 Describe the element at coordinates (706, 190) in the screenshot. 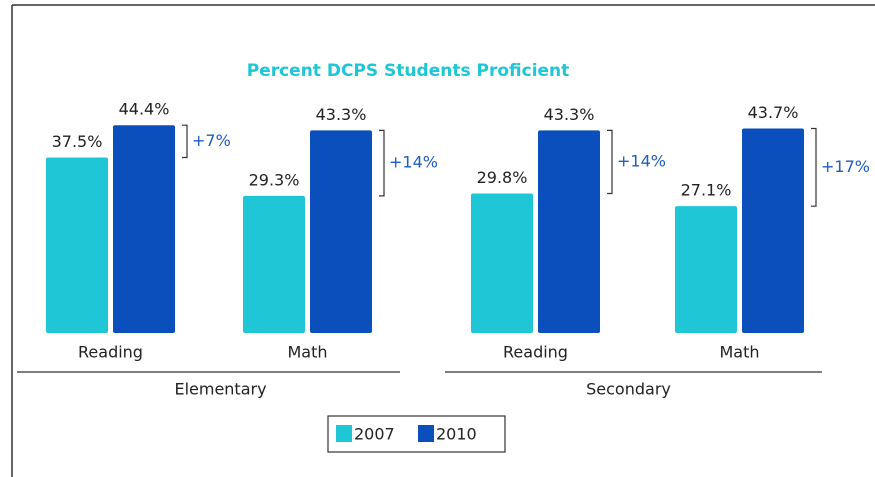

I see `data-label: 27.1%` at that location.